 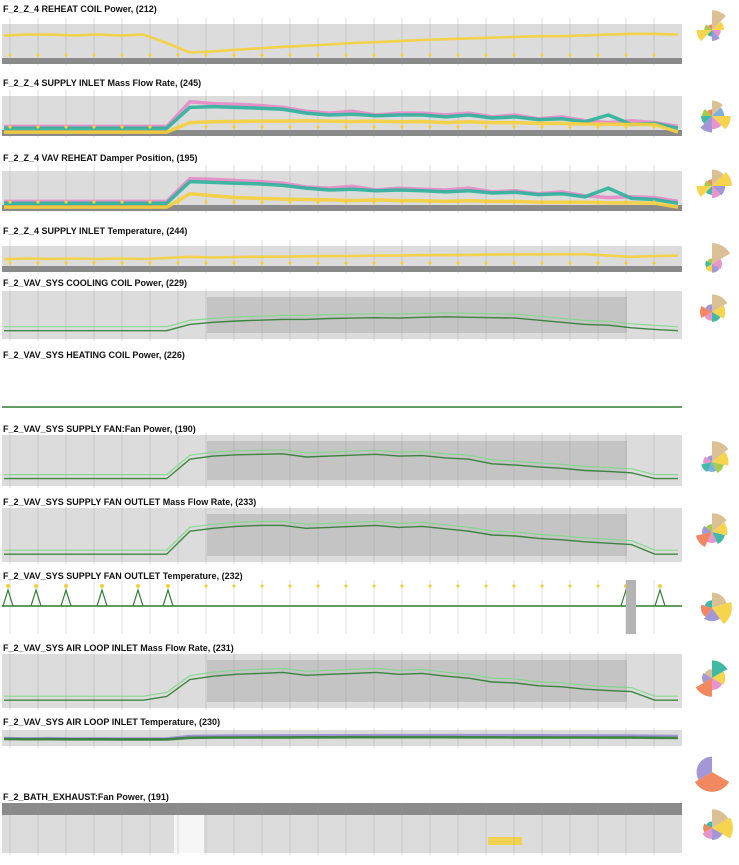 I want to click on chart-title: F_2_Z_4 SUPPLY INLET Temperature, (244), so click(x=95, y=231).